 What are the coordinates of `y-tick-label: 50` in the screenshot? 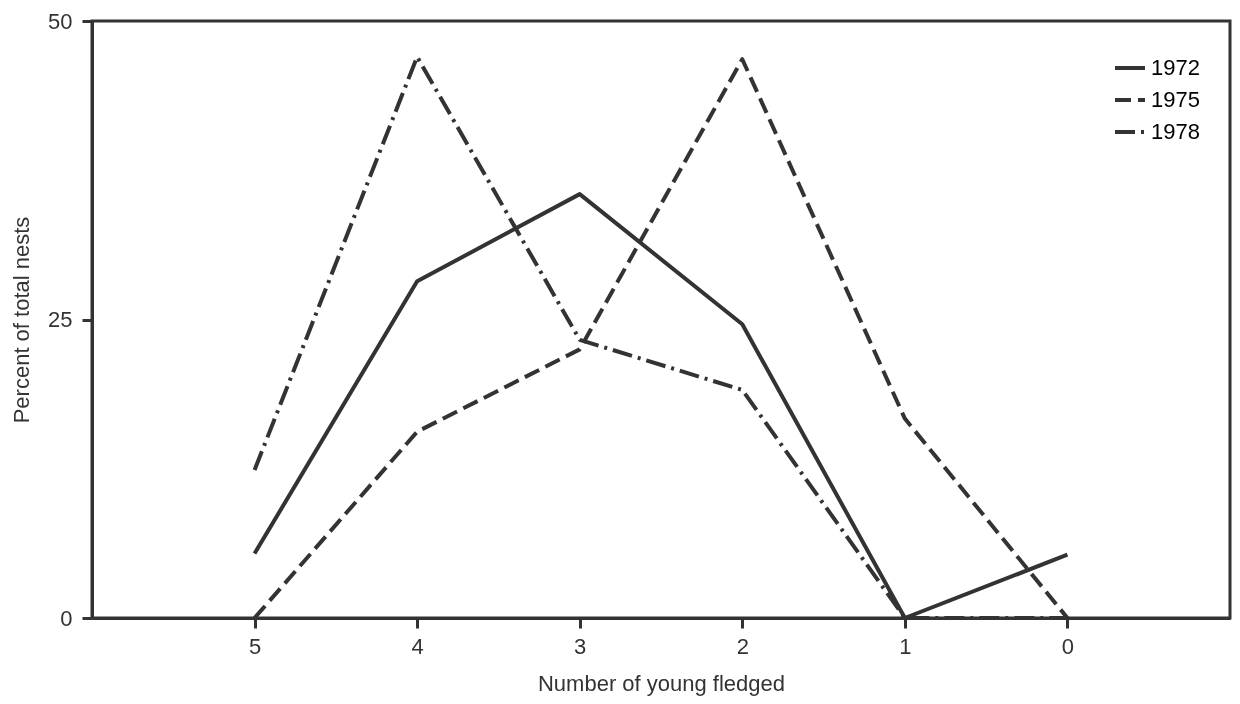 It's located at (60, 21).